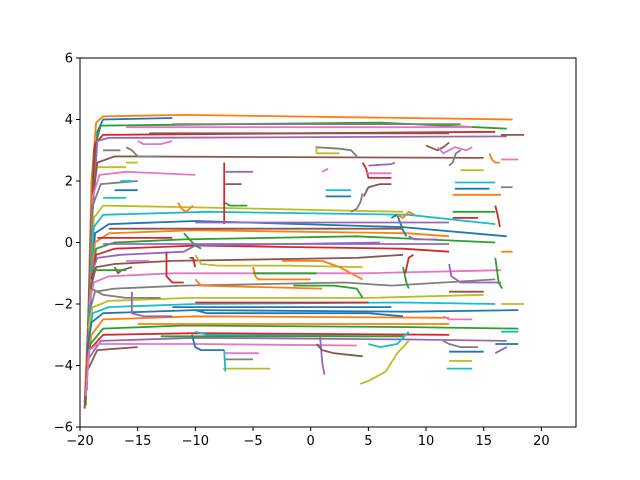 The height and width of the screenshot is (480, 640). Describe the element at coordinates (426, 441) in the screenshot. I see `x-tick-label: 10` at that location.